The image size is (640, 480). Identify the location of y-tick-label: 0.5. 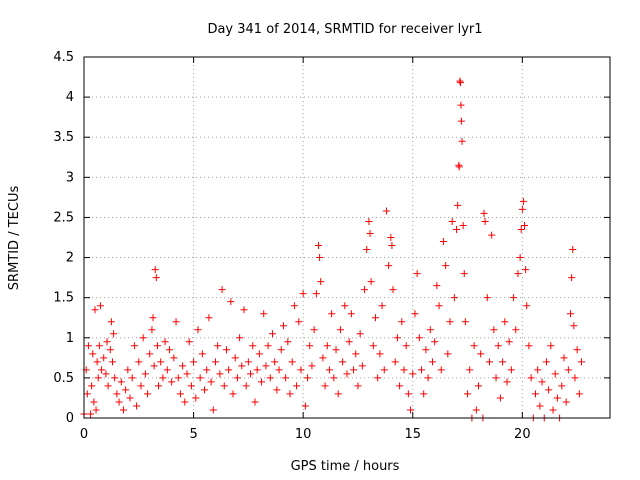
(63, 378).